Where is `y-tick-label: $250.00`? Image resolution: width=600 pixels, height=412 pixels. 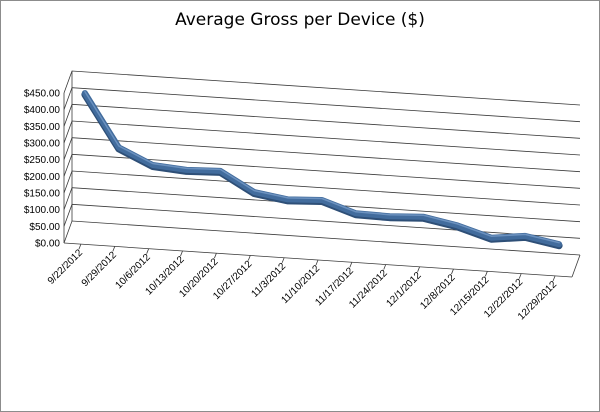 y-tick-label: $250.00 is located at coordinates (42, 160).